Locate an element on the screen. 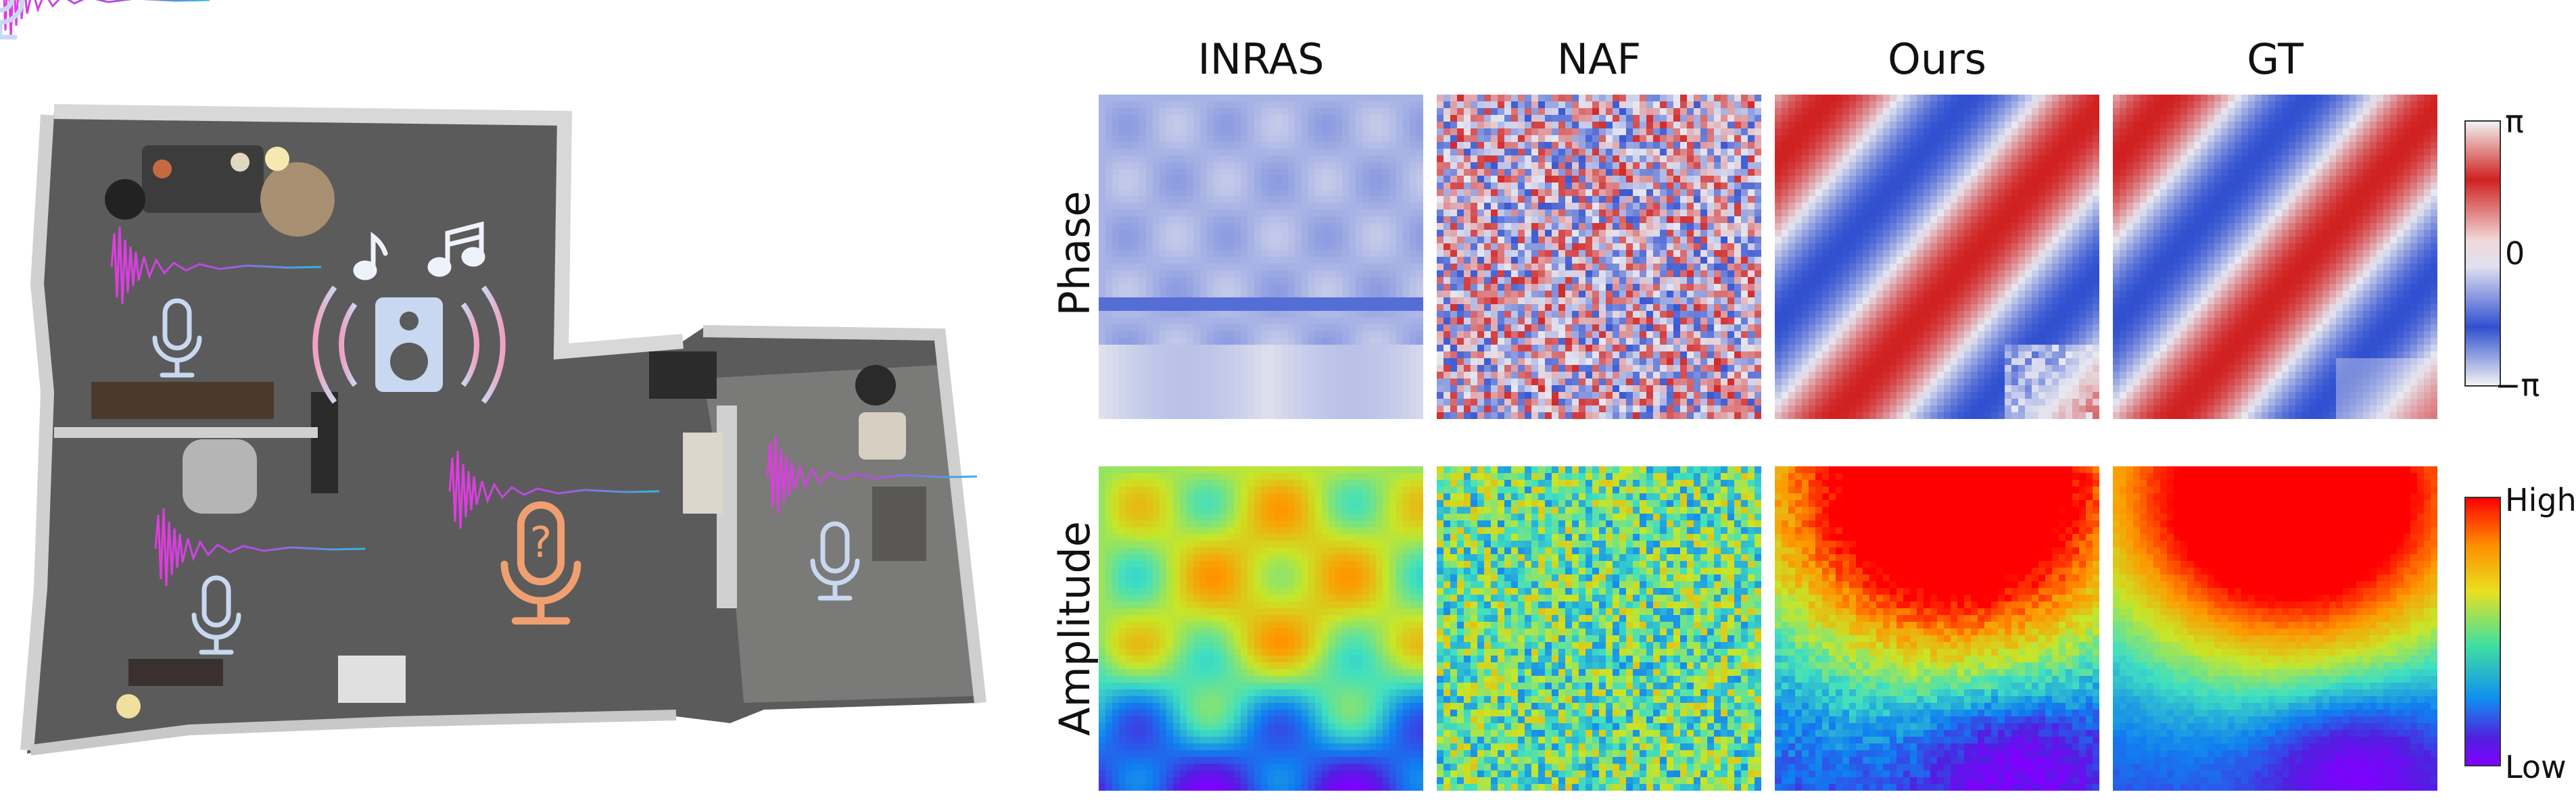  row-label-amplitude: Amplitude is located at coordinates (1074, 628).